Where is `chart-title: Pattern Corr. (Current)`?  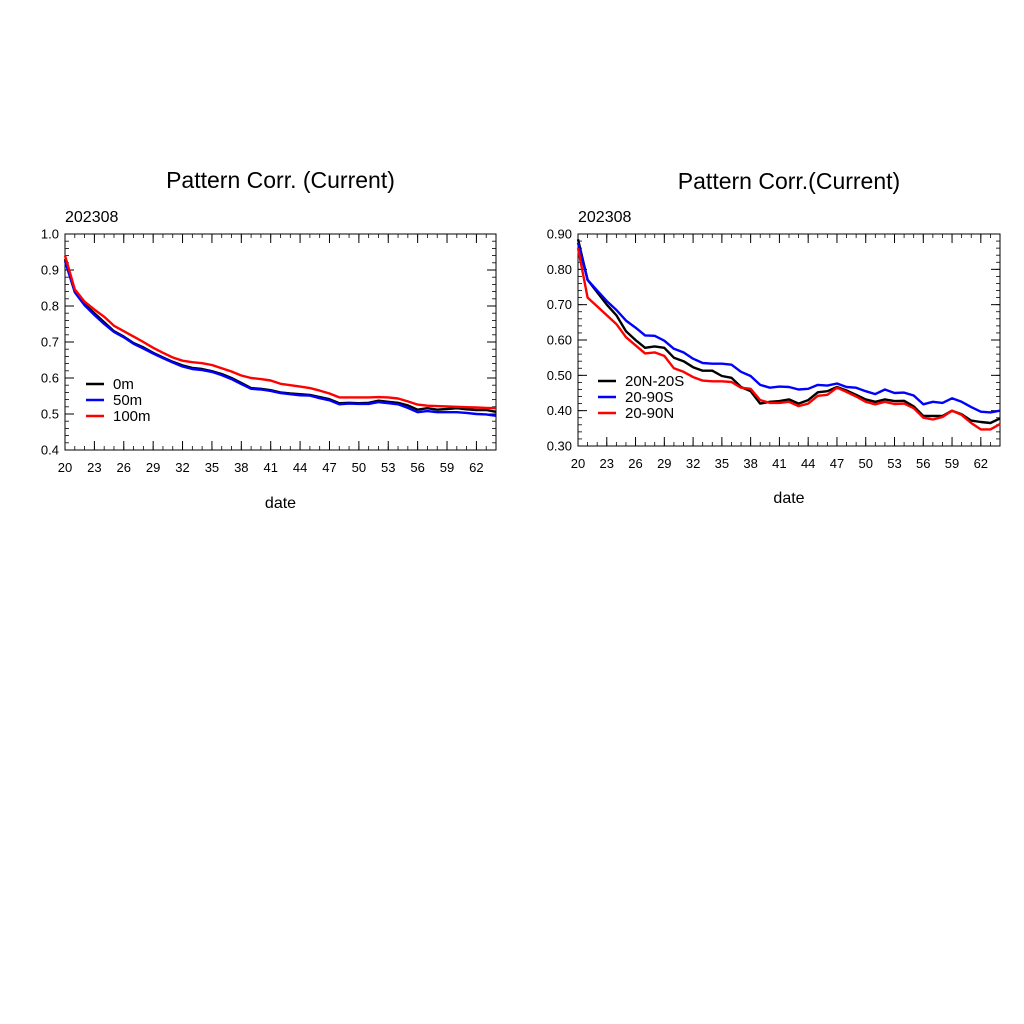 chart-title: Pattern Corr. (Current) is located at coordinates (280, 180).